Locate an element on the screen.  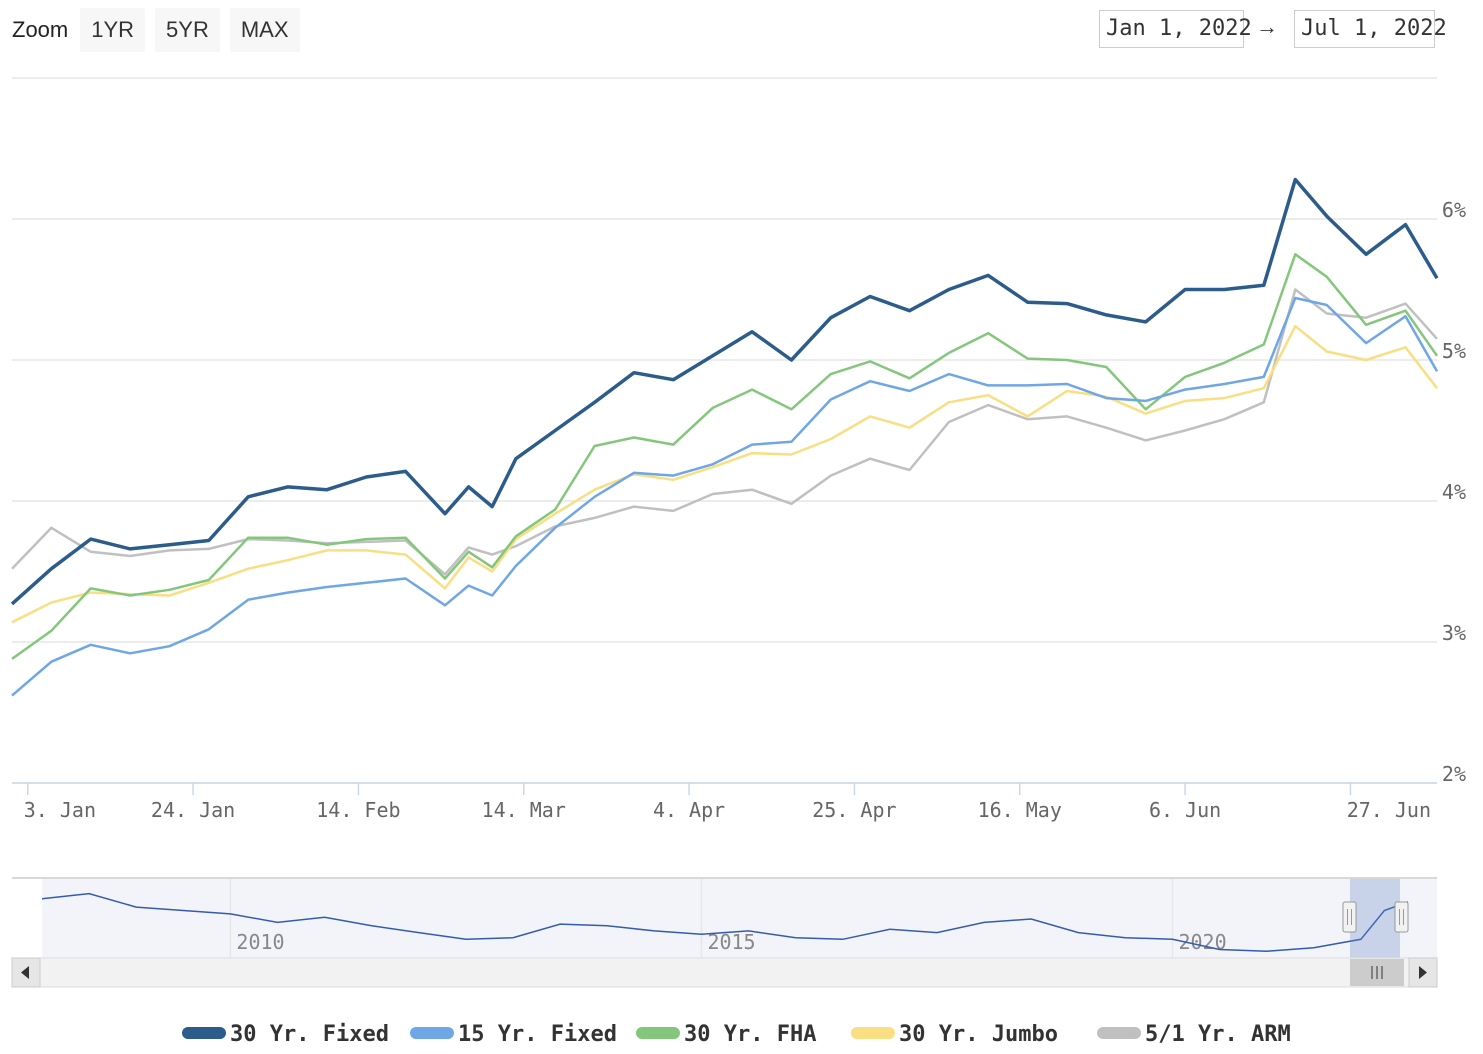
zoom-5yr-button: 5YR is located at coordinates (187, 30).